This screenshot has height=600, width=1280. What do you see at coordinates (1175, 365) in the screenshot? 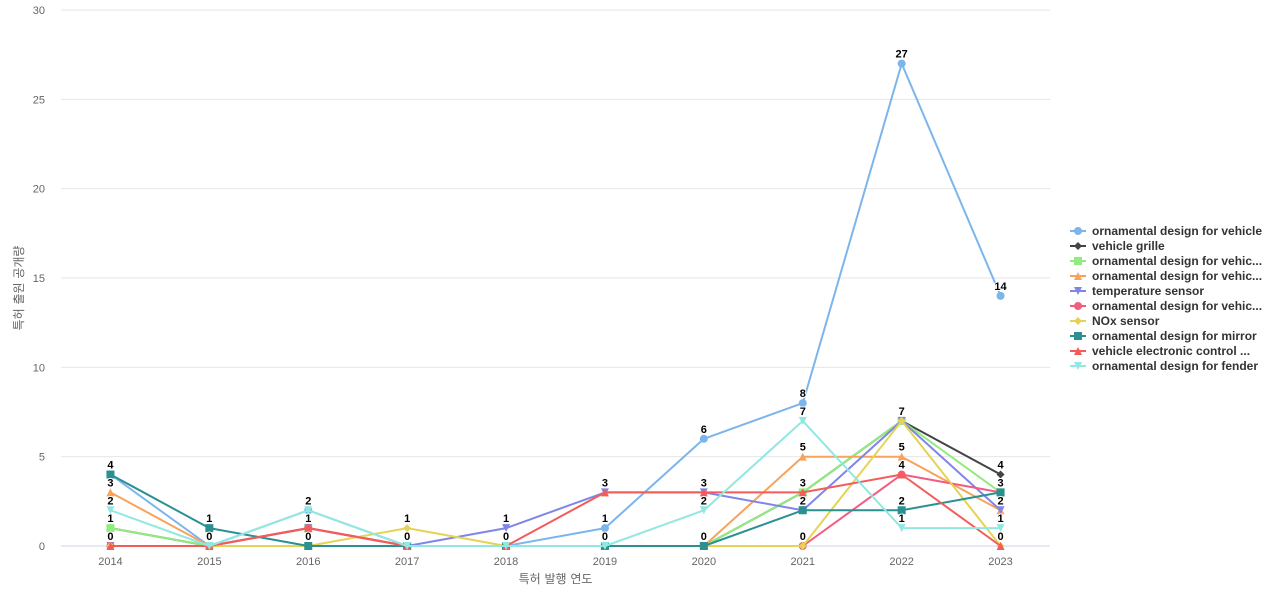
I see `legend-label: ornamental design for fender` at bounding box center [1175, 365].